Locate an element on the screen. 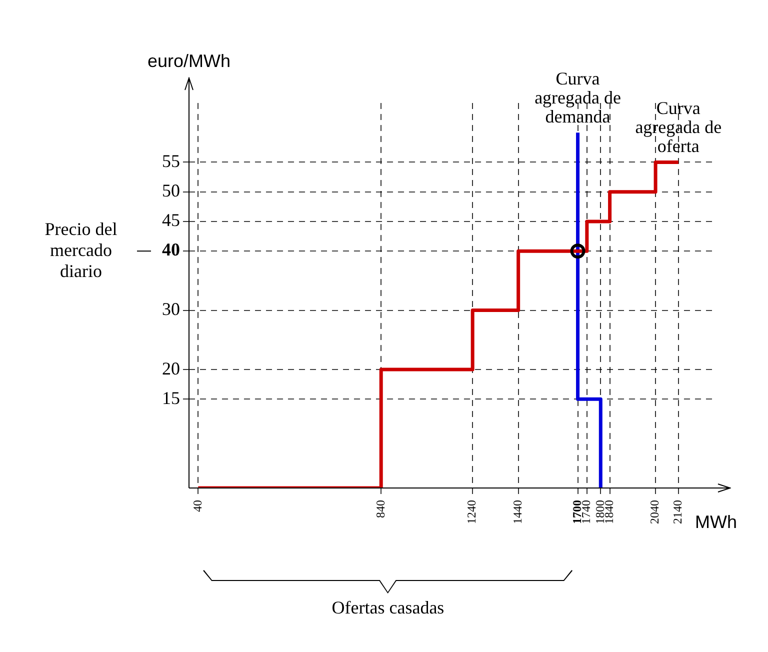 The image size is (768, 652). y-tick-label: 20 is located at coordinates (171, 368).